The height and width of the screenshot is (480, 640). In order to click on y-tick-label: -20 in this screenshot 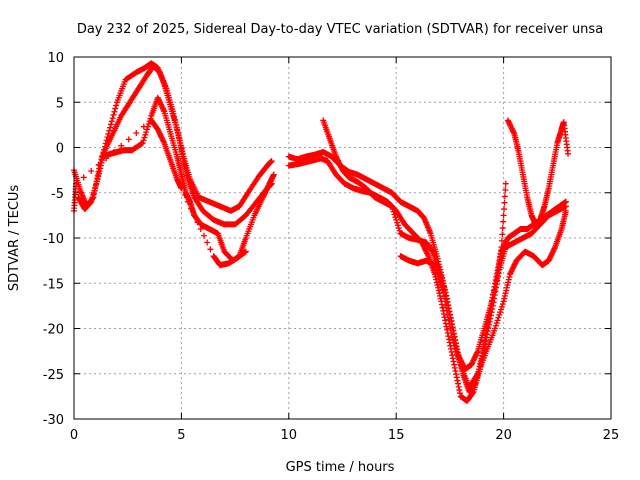, I will do `click(53, 330)`.